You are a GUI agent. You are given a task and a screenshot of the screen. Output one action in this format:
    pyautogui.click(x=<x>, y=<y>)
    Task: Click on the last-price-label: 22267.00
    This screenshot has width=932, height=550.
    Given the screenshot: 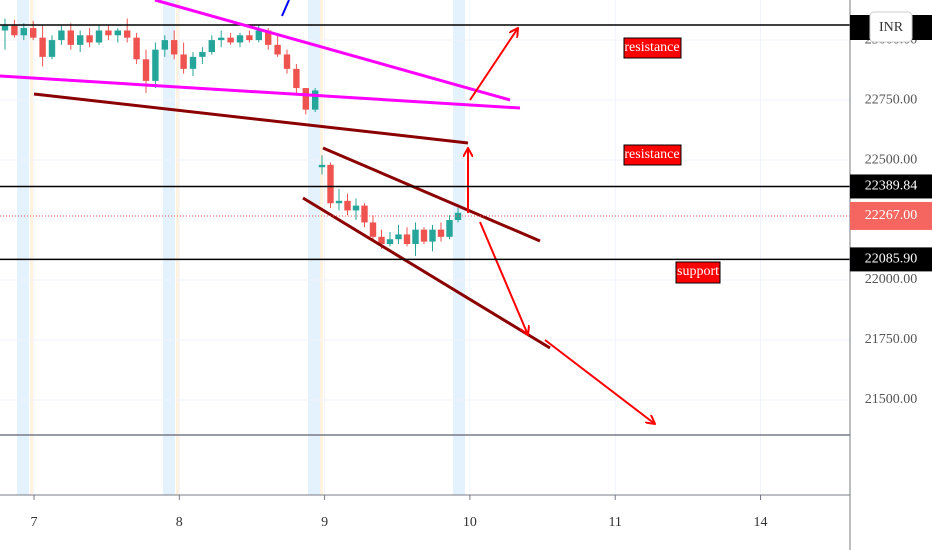 What is the action you would take?
    pyautogui.click(x=891, y=215)
    